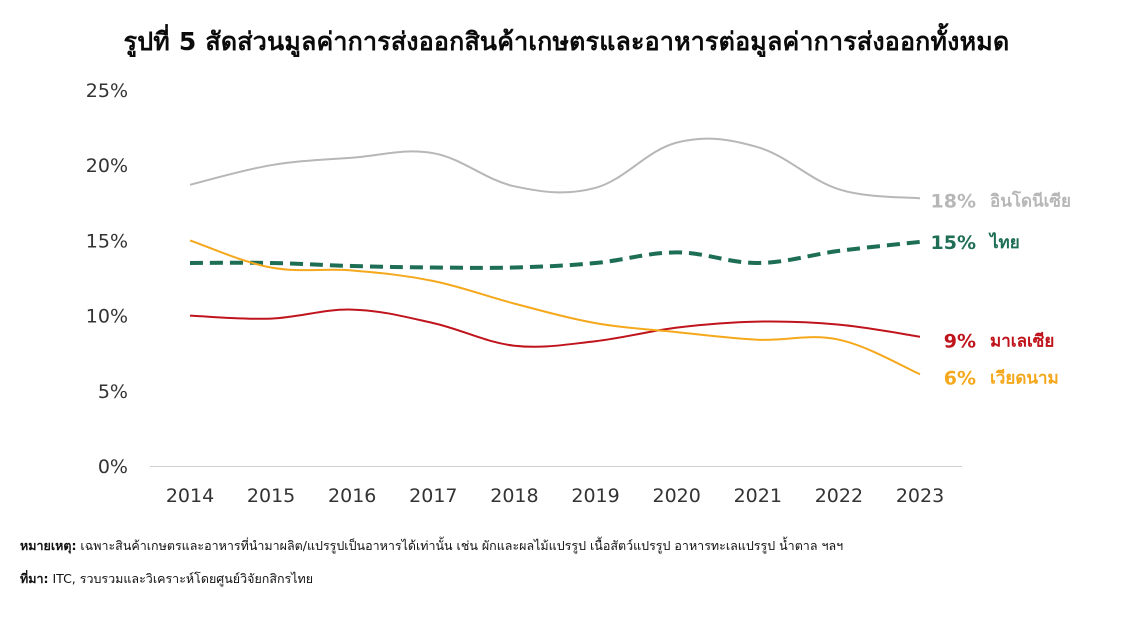 This screenshot has height=625, width=1133. Describe the element at coordinates (960, 378) in the screenshot. I see `series-end-value: 6%` at that location.